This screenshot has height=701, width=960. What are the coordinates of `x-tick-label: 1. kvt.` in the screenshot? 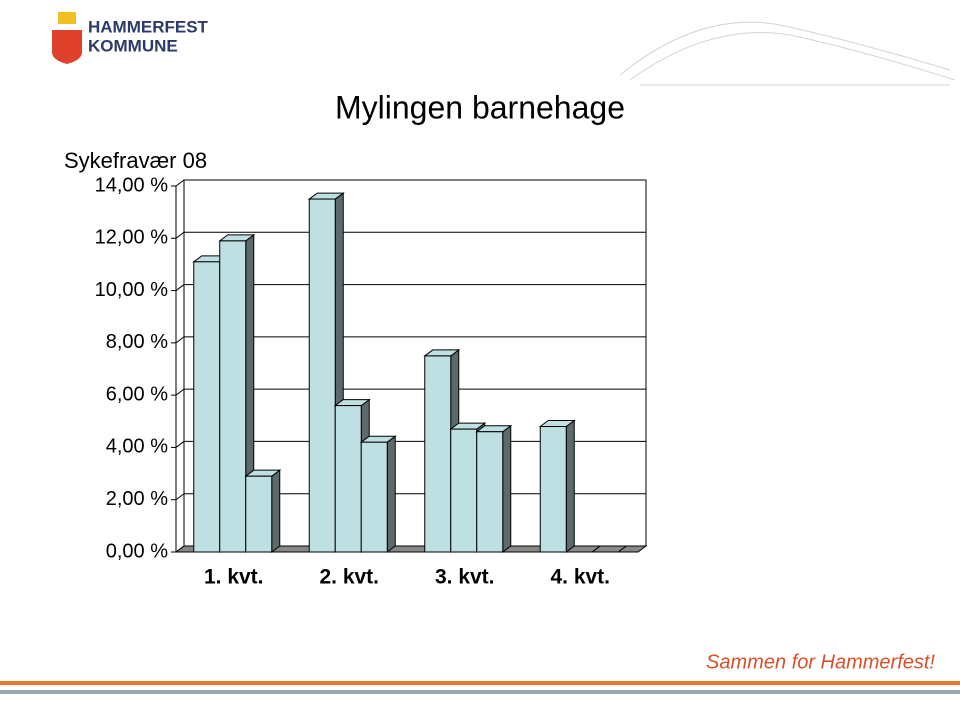 It's located at (234, 577).